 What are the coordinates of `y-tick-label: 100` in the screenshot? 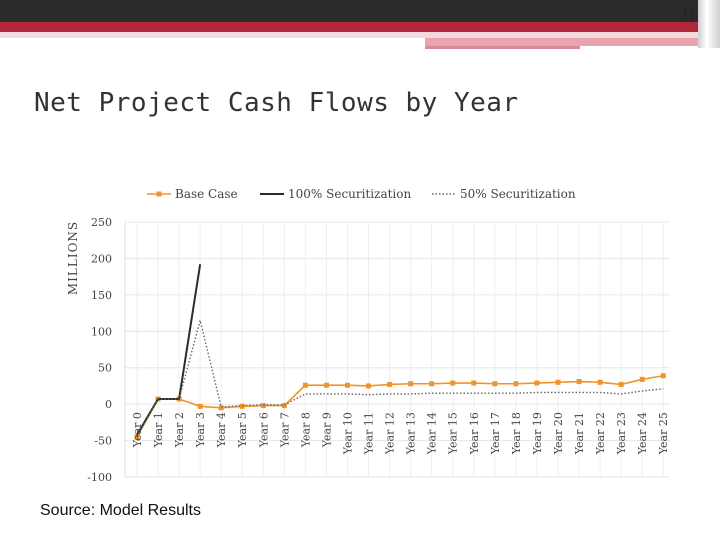 It's located at (101, 331).